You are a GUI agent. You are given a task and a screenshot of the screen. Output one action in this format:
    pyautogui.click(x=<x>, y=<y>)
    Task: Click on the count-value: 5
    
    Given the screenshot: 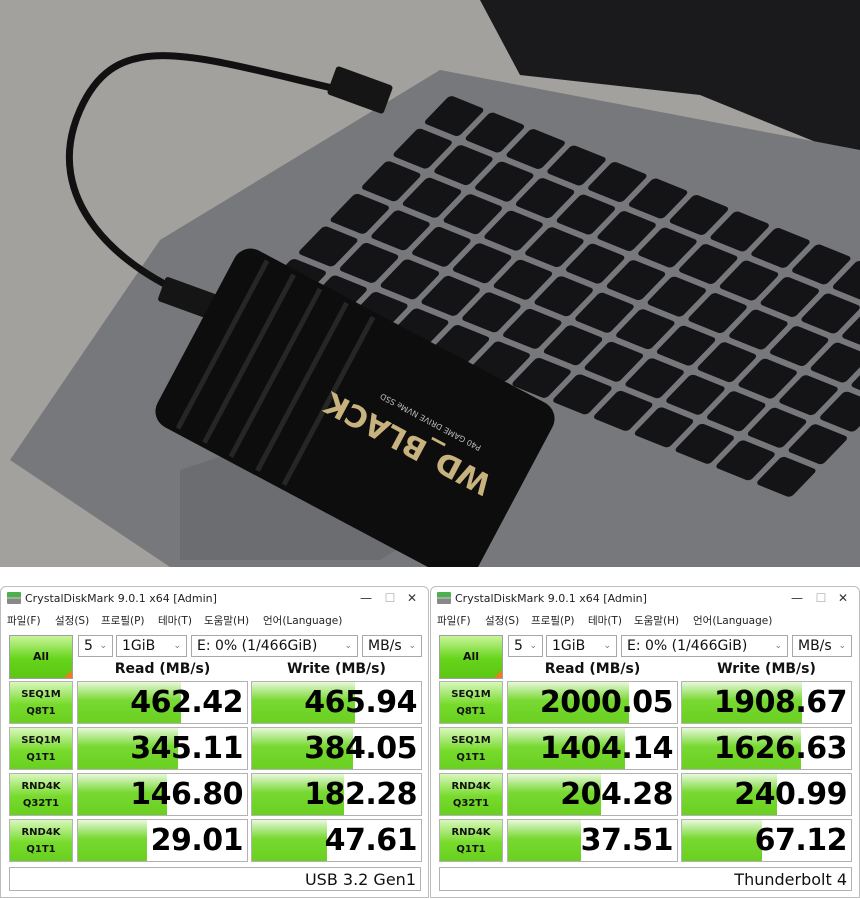 What is the action you would take?
    pyautogui.click(x=88, y=646)
    